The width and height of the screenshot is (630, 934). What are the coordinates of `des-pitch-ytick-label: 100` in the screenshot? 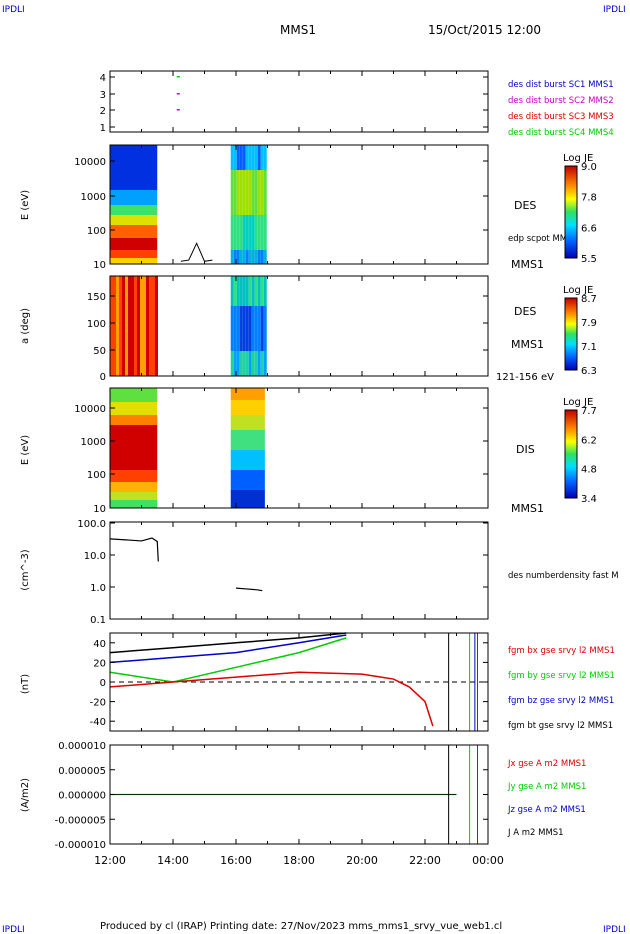 It's located at (96, 324).